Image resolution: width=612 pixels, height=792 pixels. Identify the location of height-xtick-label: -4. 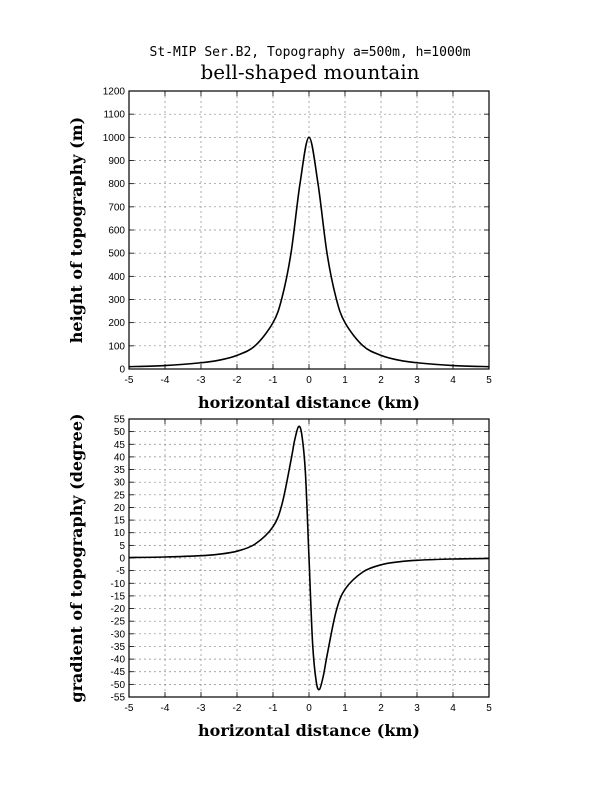
(165, 380).